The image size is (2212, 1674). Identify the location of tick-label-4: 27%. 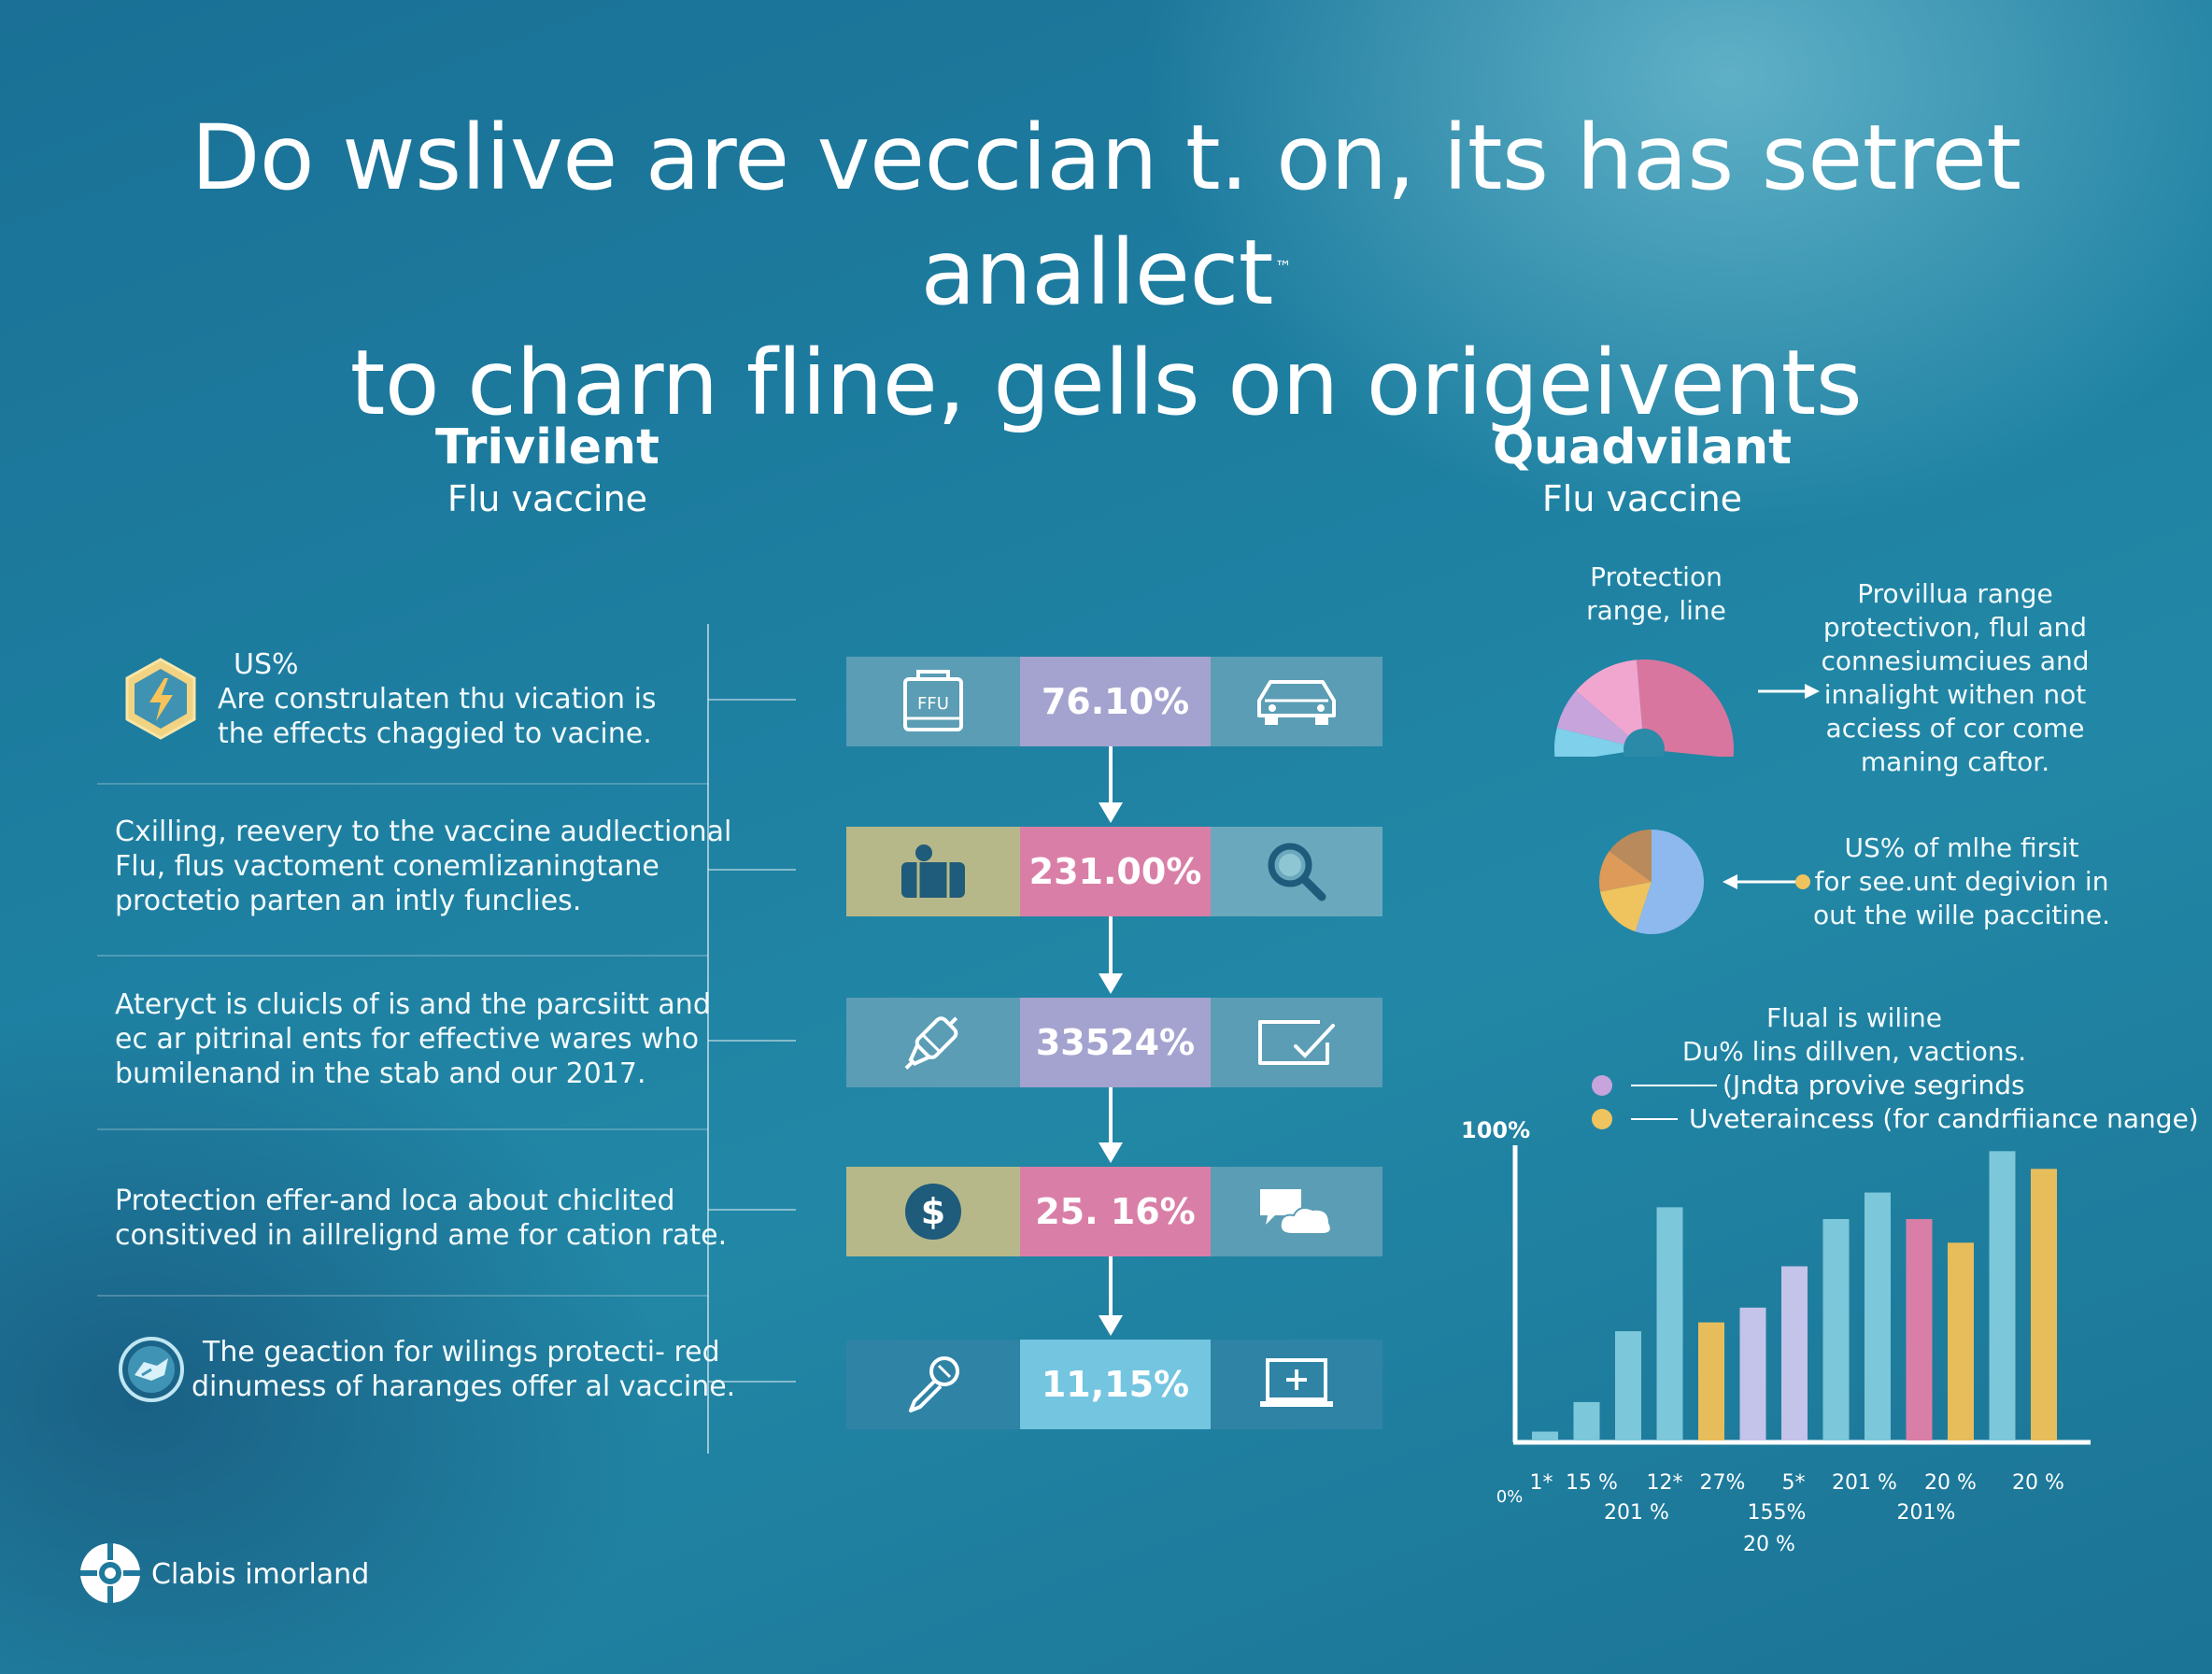
(1723, 1483).